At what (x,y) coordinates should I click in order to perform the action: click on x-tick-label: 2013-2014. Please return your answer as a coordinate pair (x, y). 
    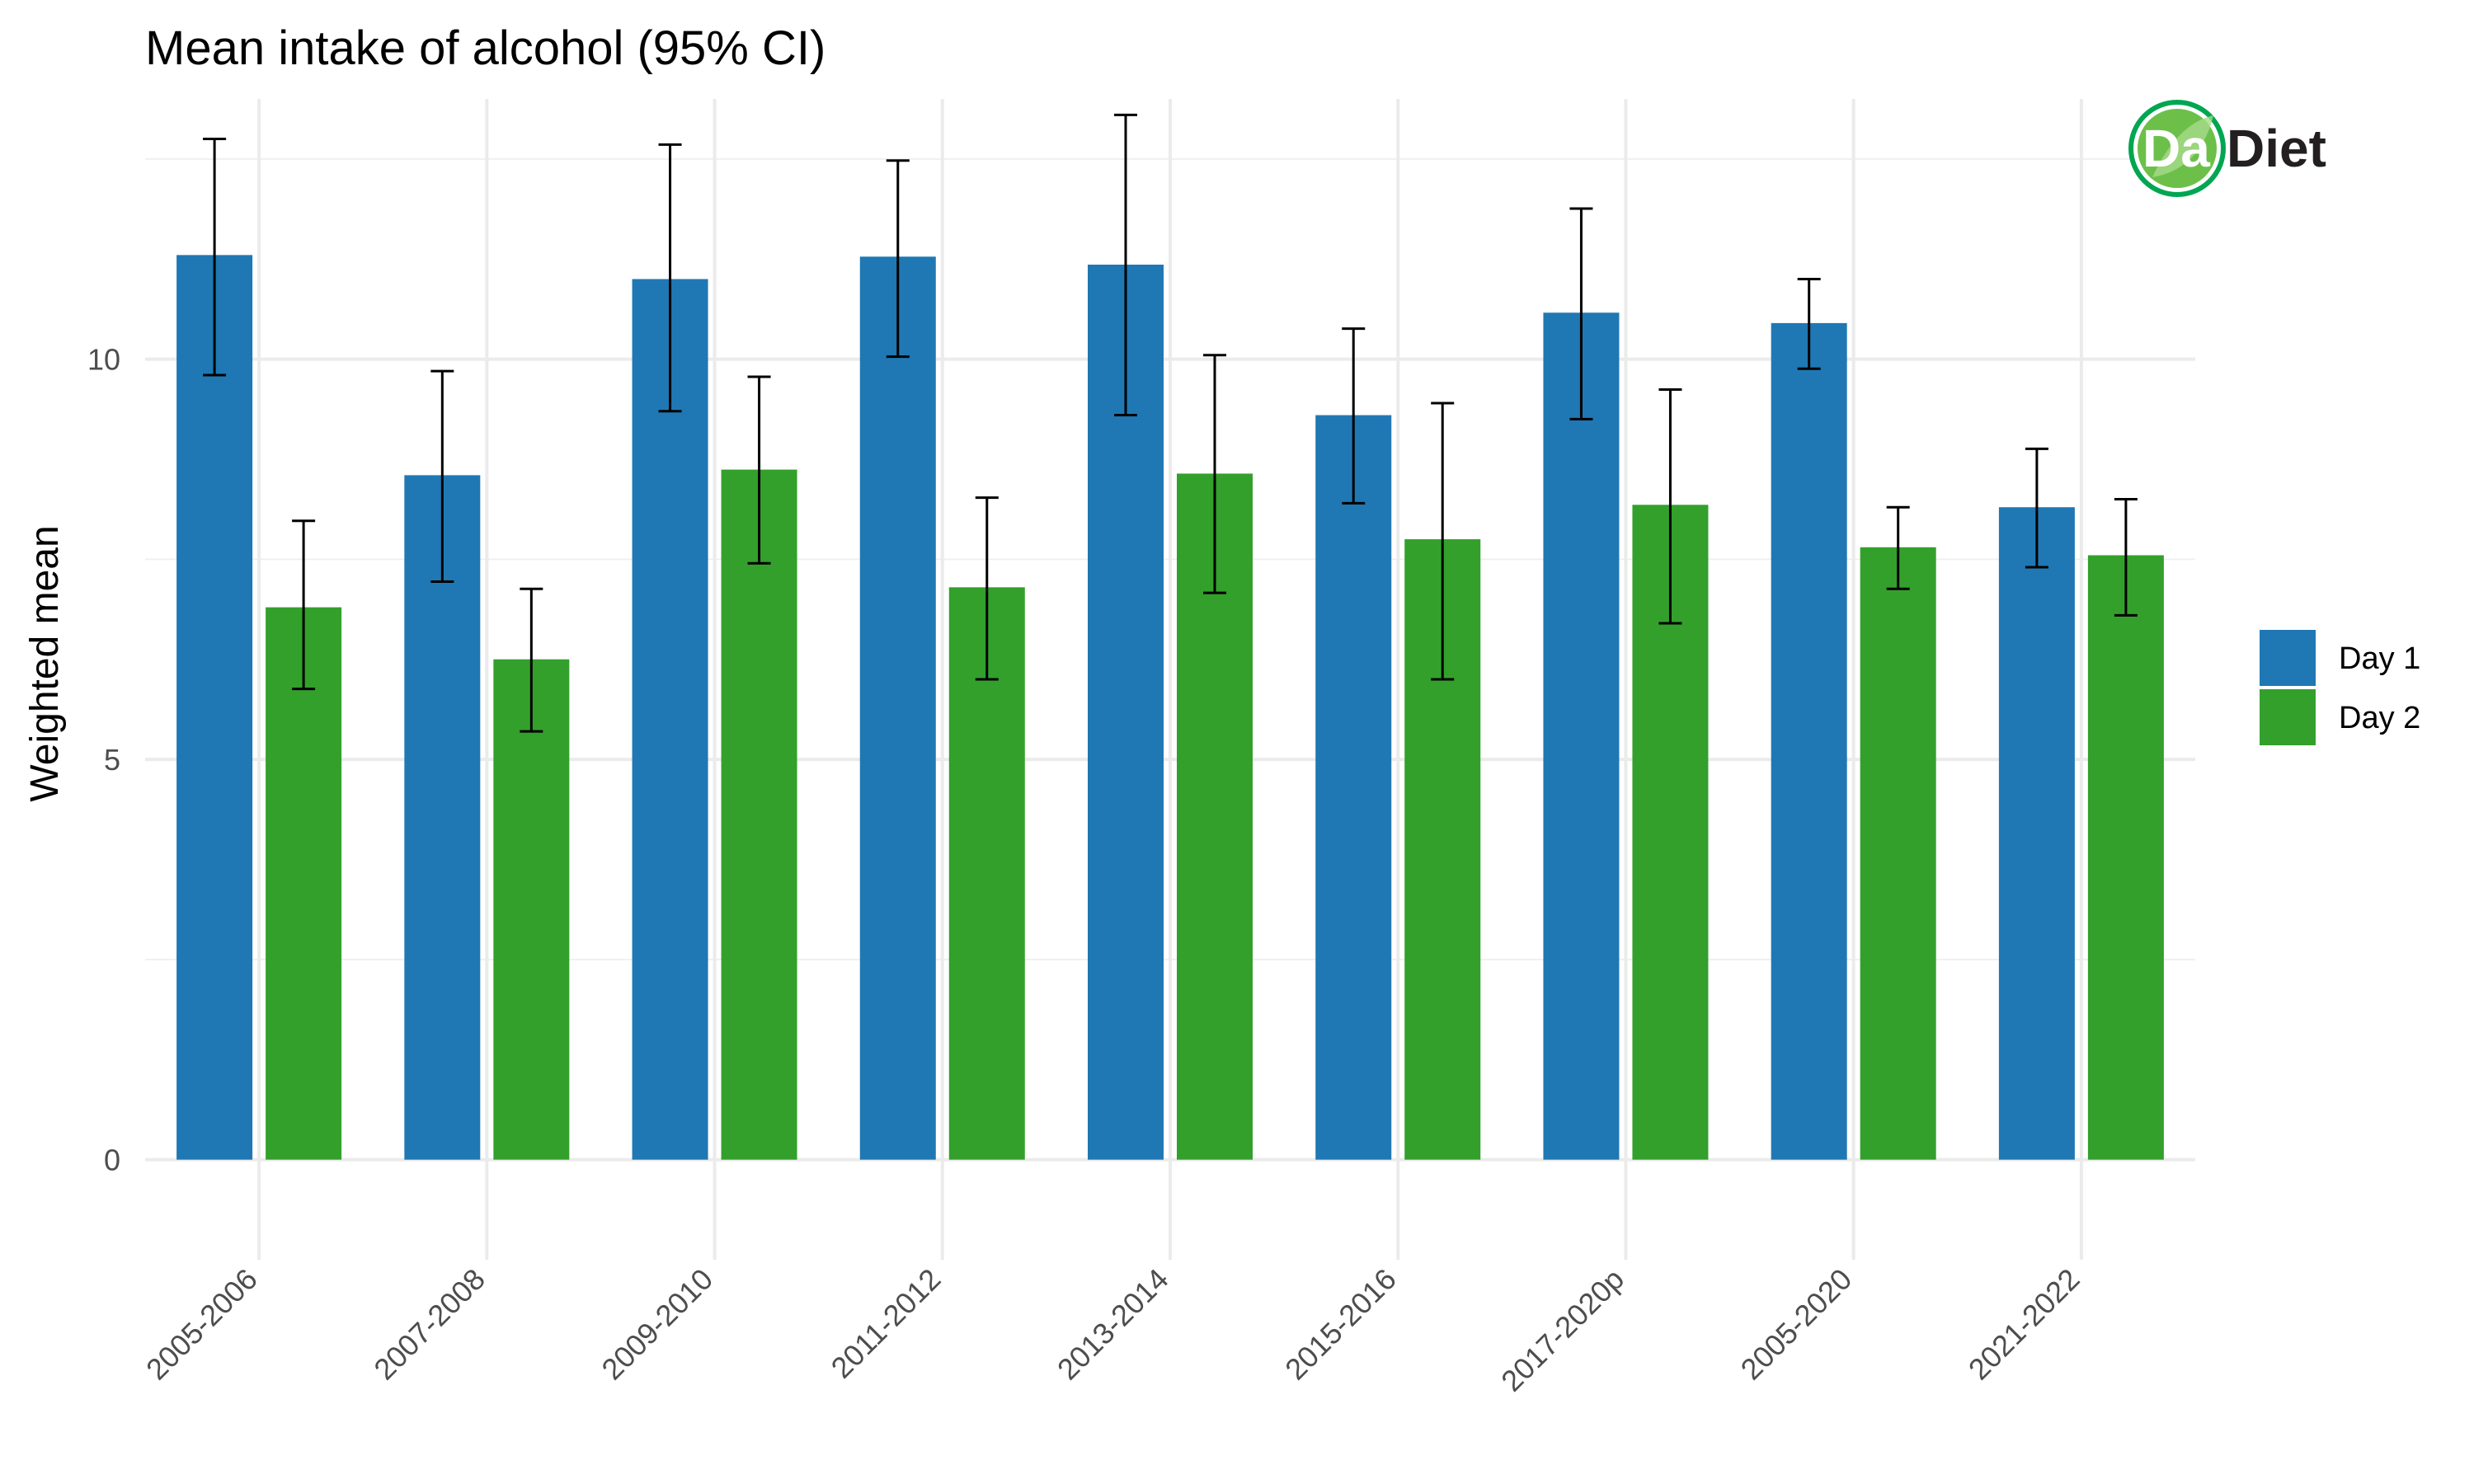
    Looking at the image, I should click on (1113, 1324).